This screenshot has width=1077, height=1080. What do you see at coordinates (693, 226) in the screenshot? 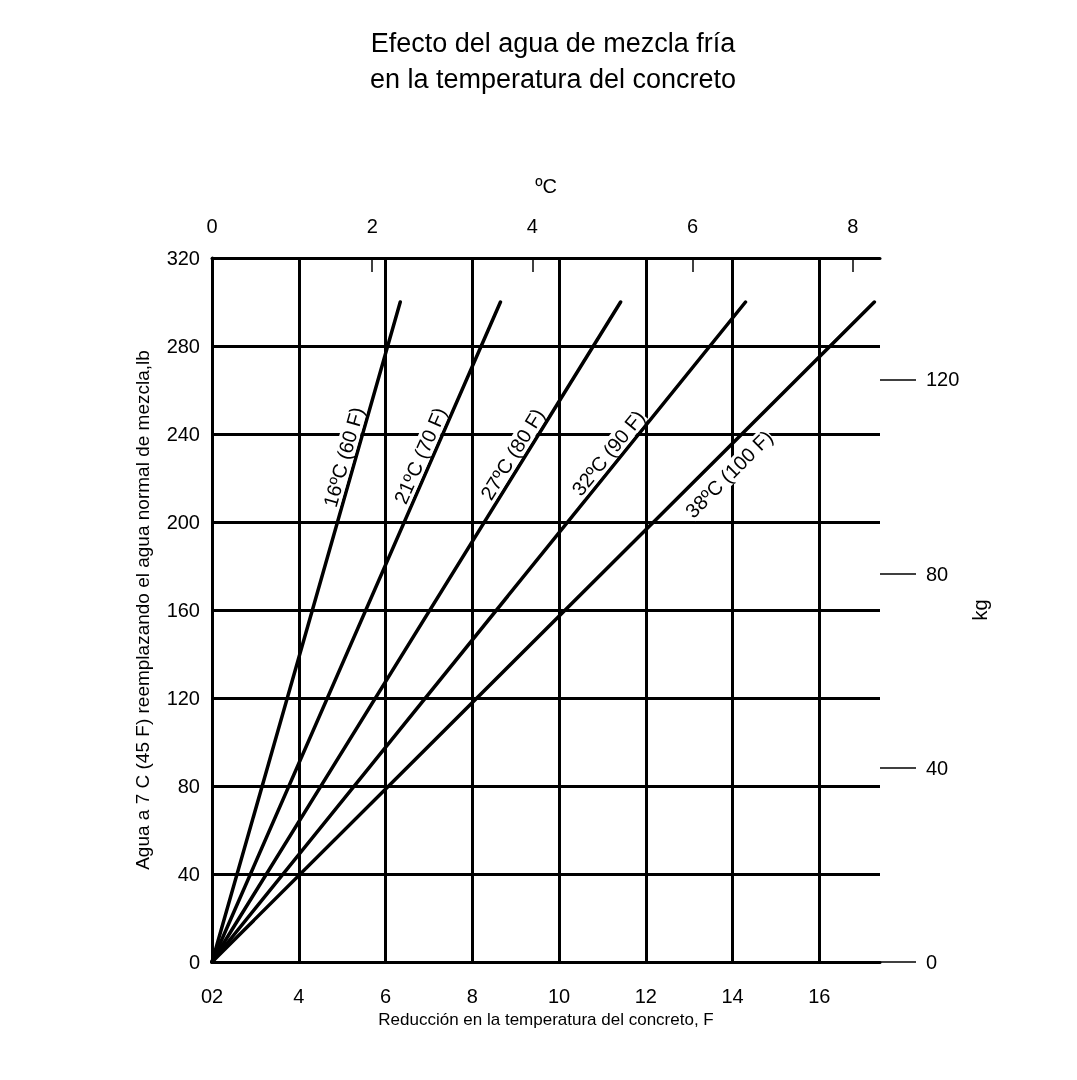
I see `x2-tick-label: 6` at bounding box center [693, 226].